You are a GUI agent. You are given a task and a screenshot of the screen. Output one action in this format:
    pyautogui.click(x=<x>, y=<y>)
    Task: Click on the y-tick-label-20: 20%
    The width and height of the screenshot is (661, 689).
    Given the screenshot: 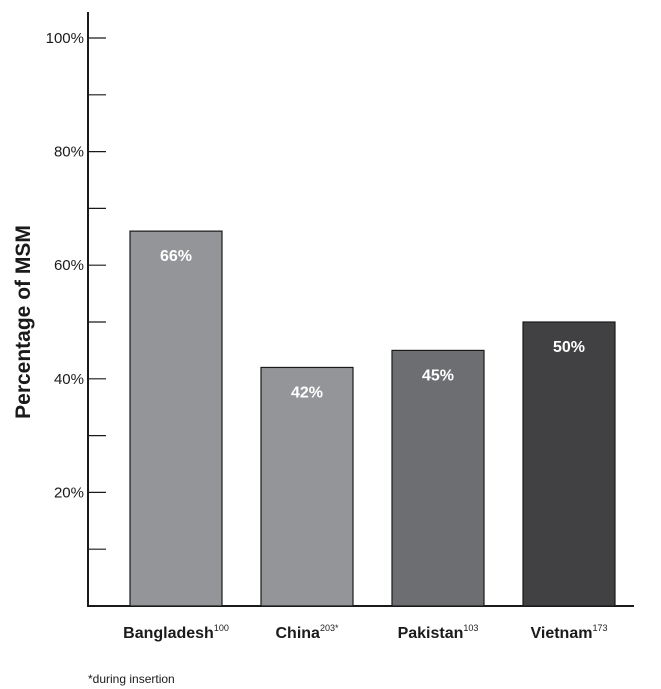 What is the action you would take?
    pyautogui.click(x=69, y=492)
    